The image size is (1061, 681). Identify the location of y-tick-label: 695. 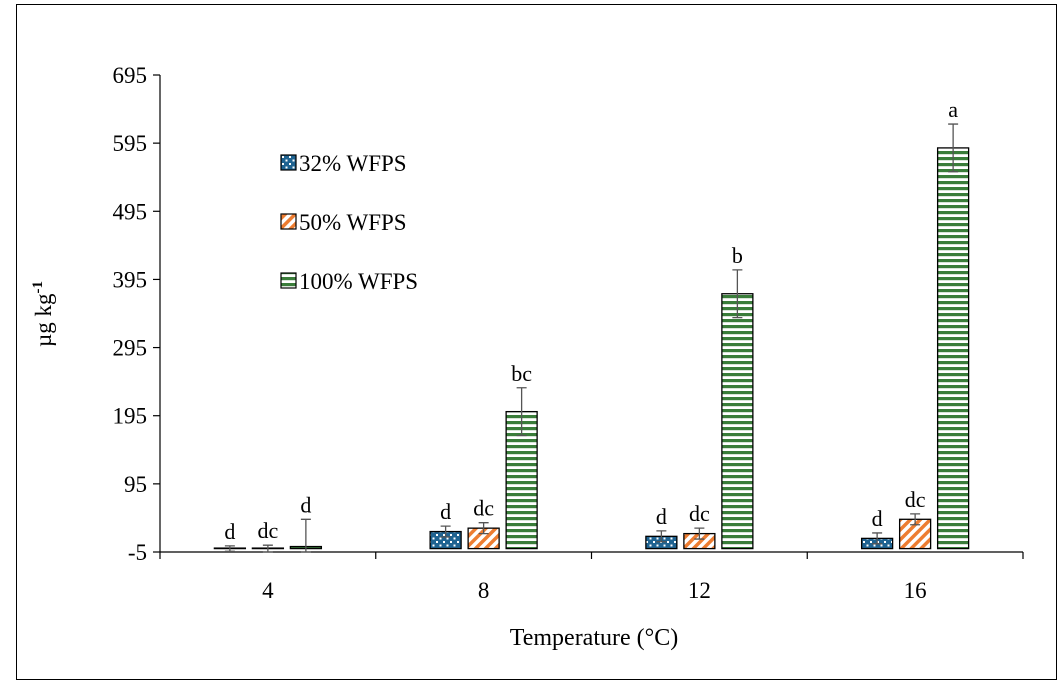
(130, 75).